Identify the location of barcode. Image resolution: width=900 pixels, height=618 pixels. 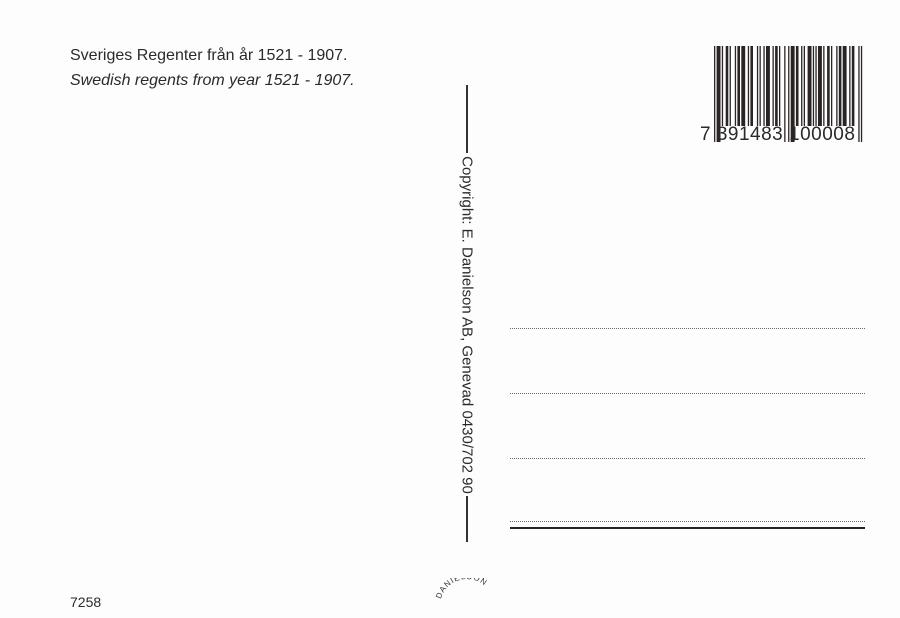
(788, 94).